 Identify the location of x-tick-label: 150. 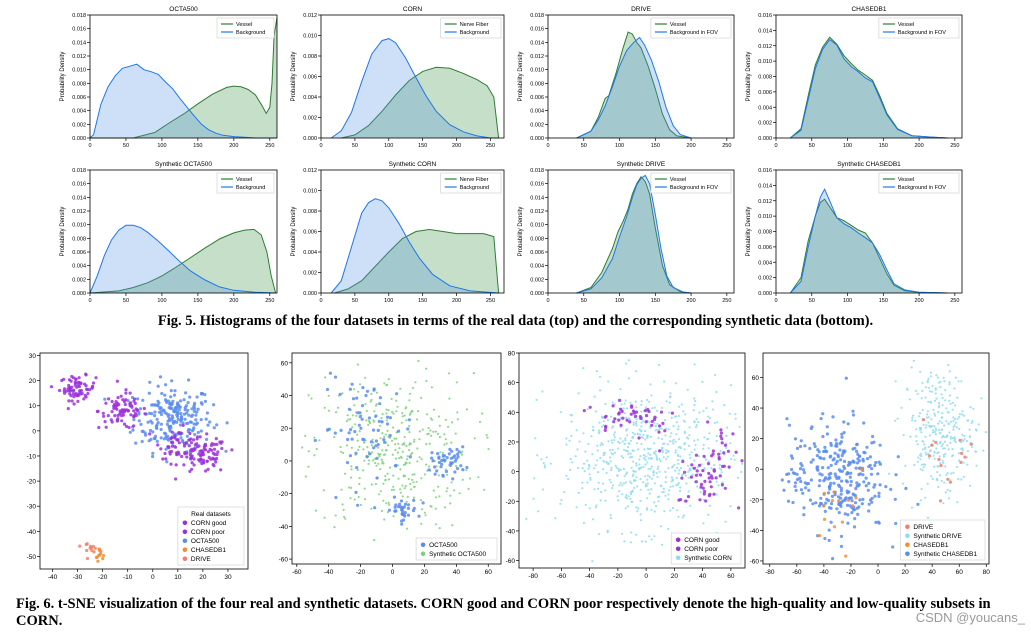
(655, 146).